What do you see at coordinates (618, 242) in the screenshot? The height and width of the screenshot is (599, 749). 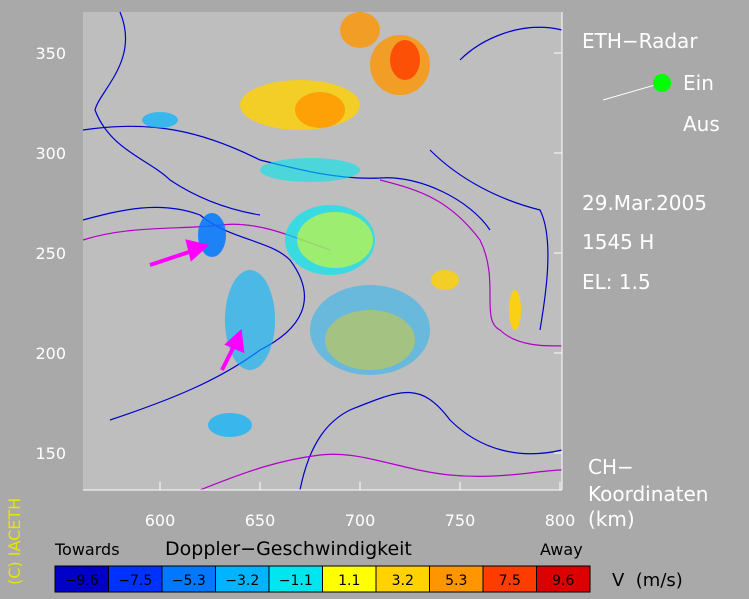 I see `time: 1545 H` at bounding box center [618, 242].